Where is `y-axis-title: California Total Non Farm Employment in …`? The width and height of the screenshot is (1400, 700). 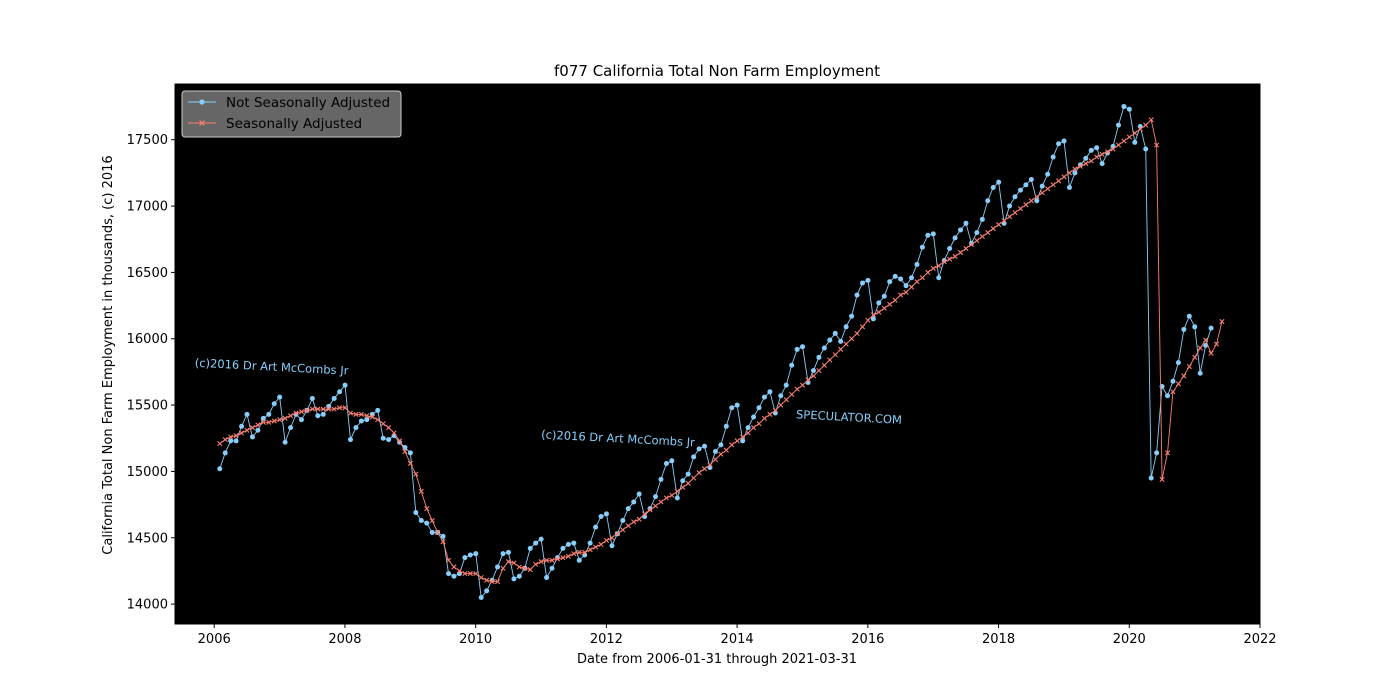
y-axis-title: California Total Non Farm Employment in … is located at coordinates (108, 354).